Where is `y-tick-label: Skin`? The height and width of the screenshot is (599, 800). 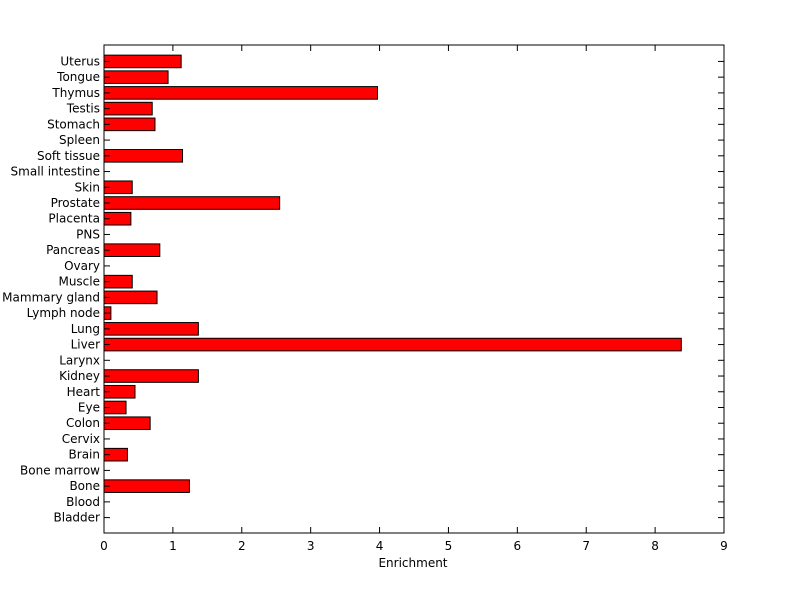
y-tick-label: Skin is located at coordinates (87, 187).